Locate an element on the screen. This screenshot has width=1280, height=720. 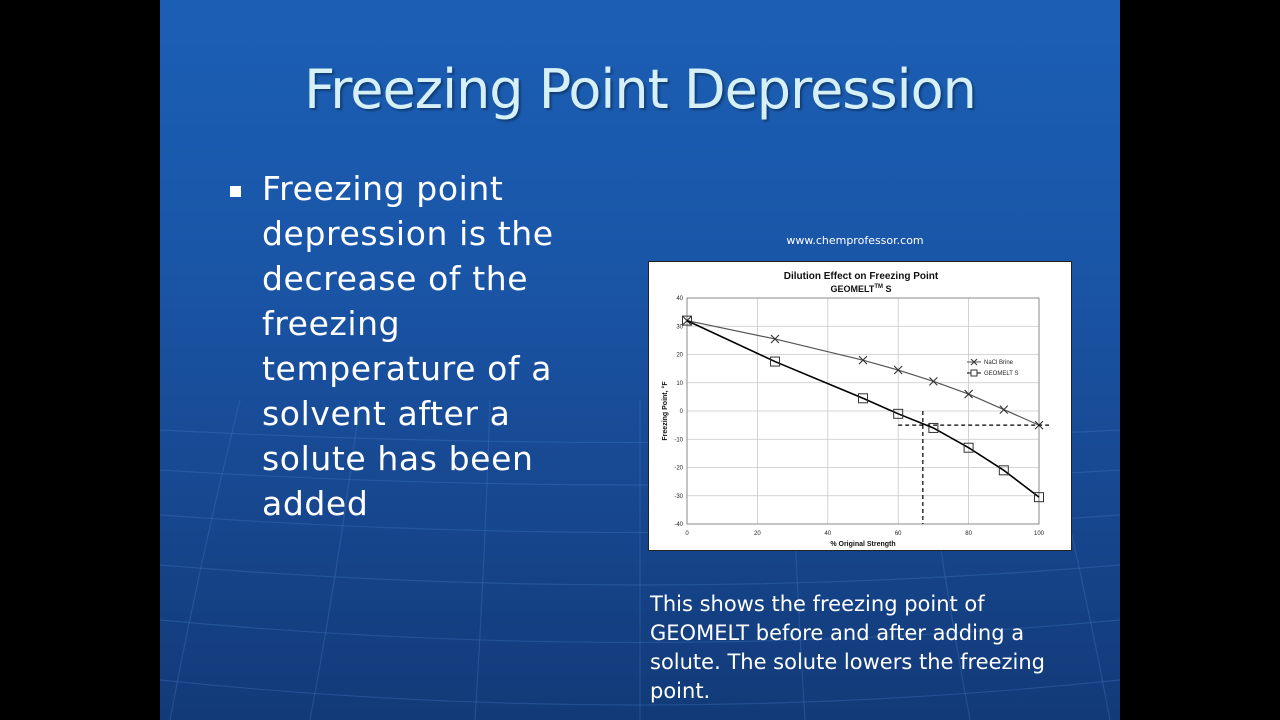
series-line-geomelt-s is located at coordinates (863, 408).